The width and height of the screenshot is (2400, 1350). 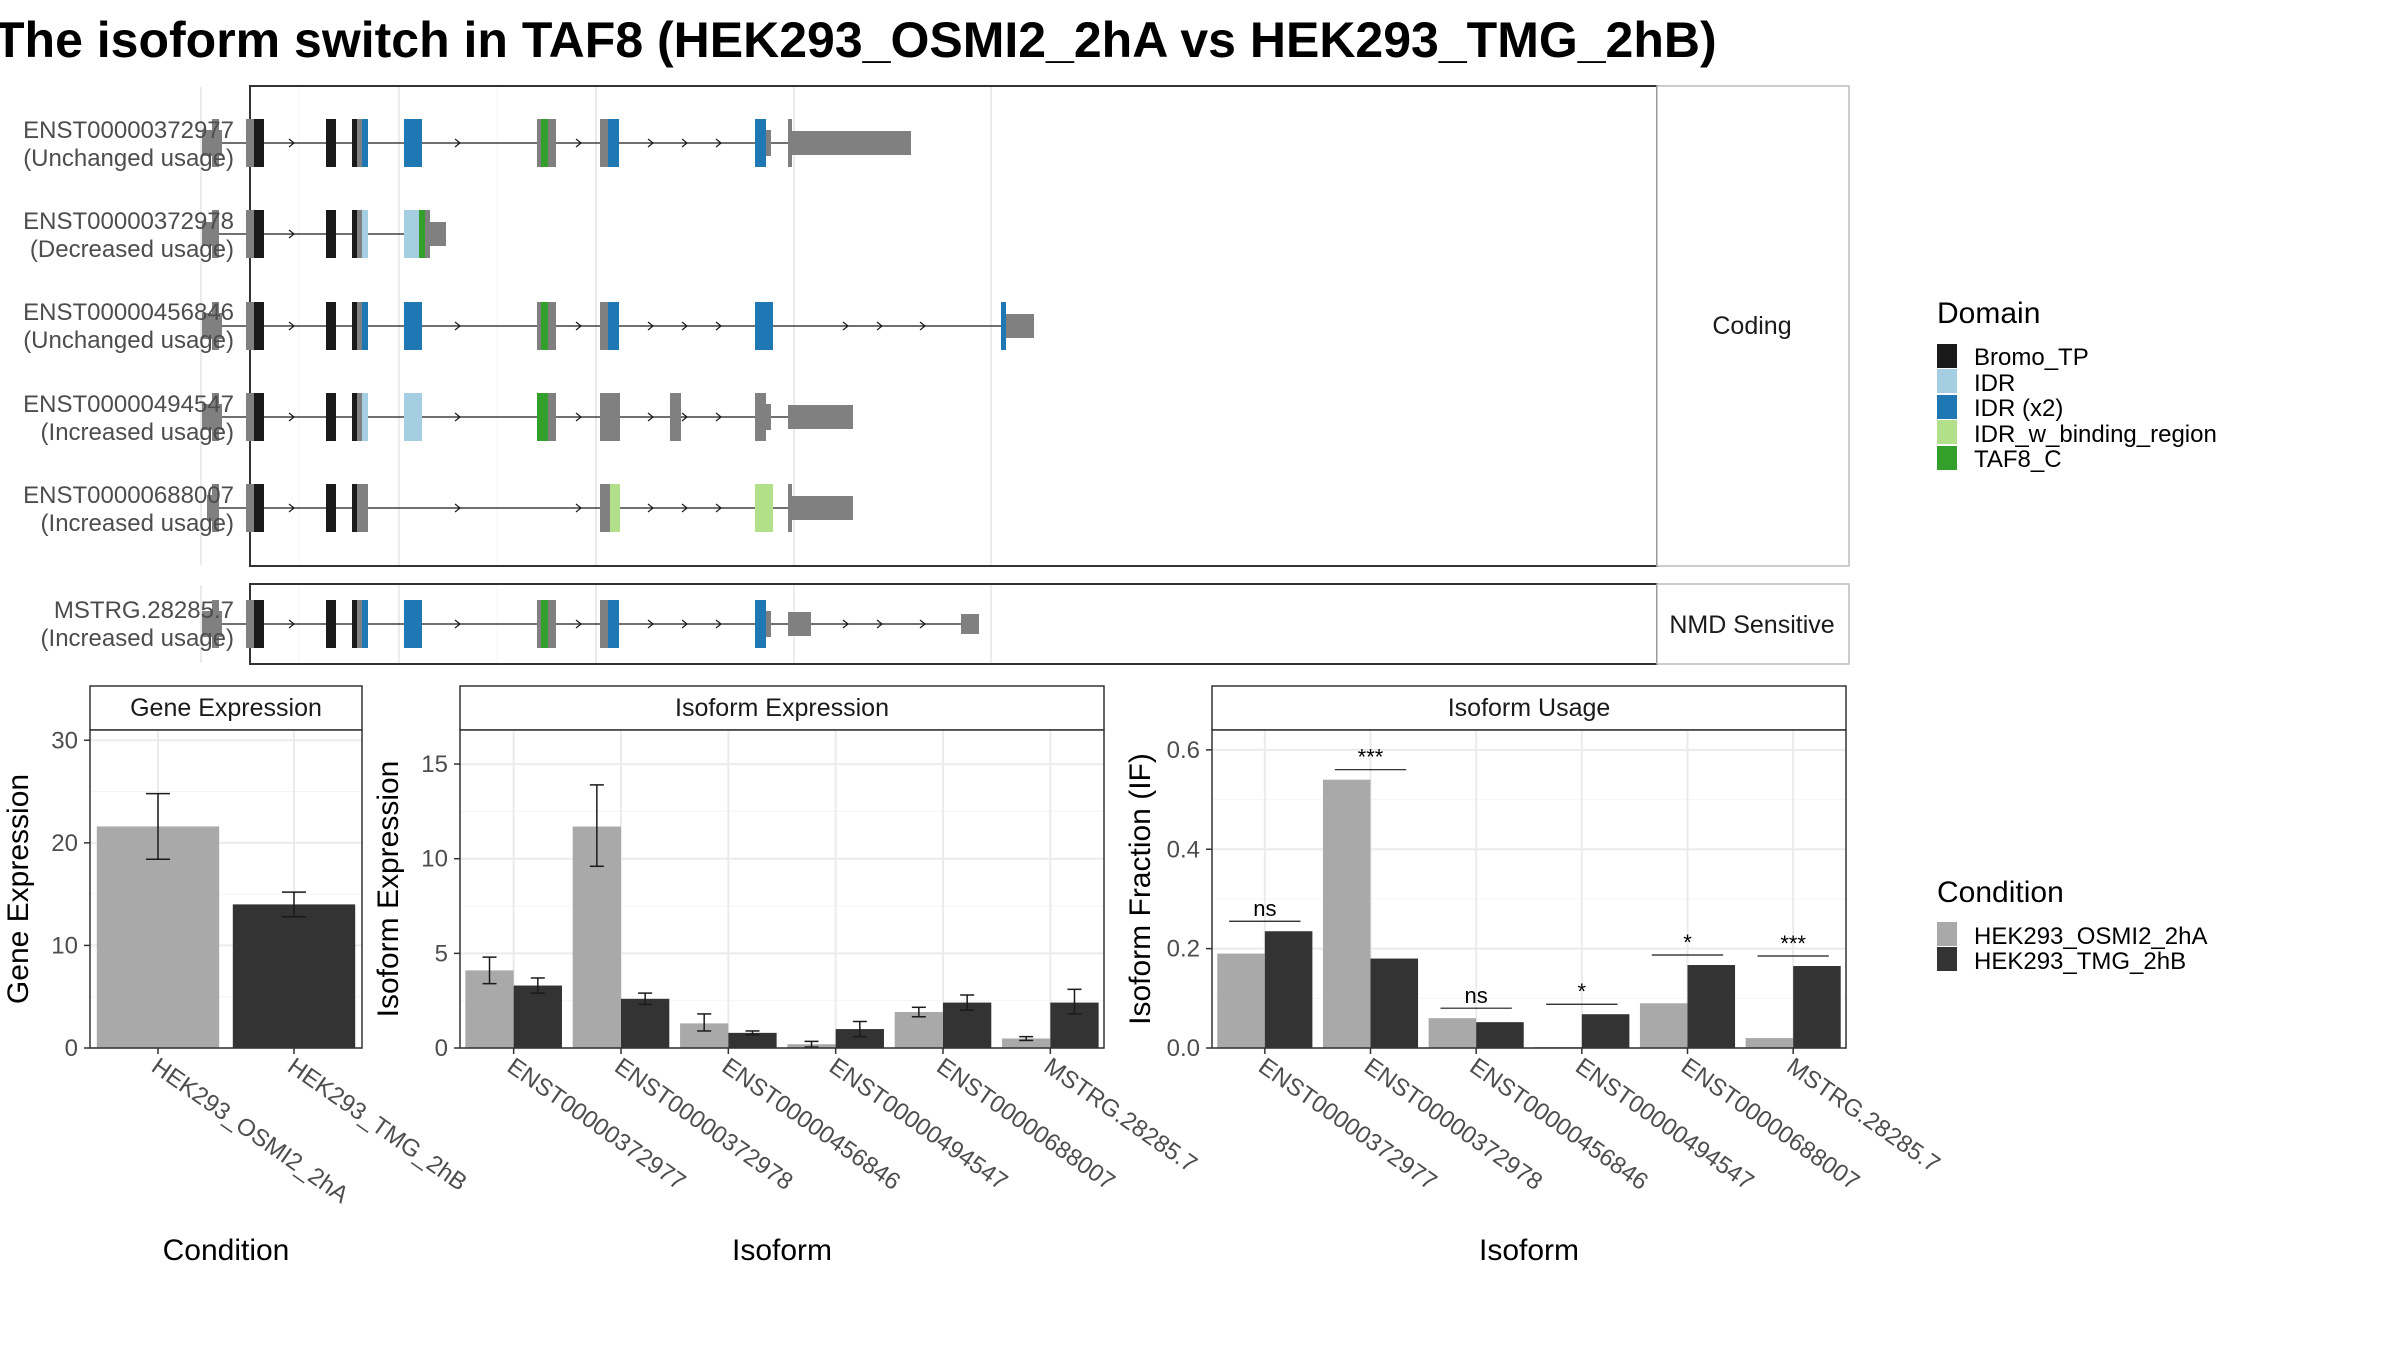 What do you see at coordinates (1183, 949) in the screenshot?
I see `y-tick-label: 0.2` at bounding box center [1183, 949].